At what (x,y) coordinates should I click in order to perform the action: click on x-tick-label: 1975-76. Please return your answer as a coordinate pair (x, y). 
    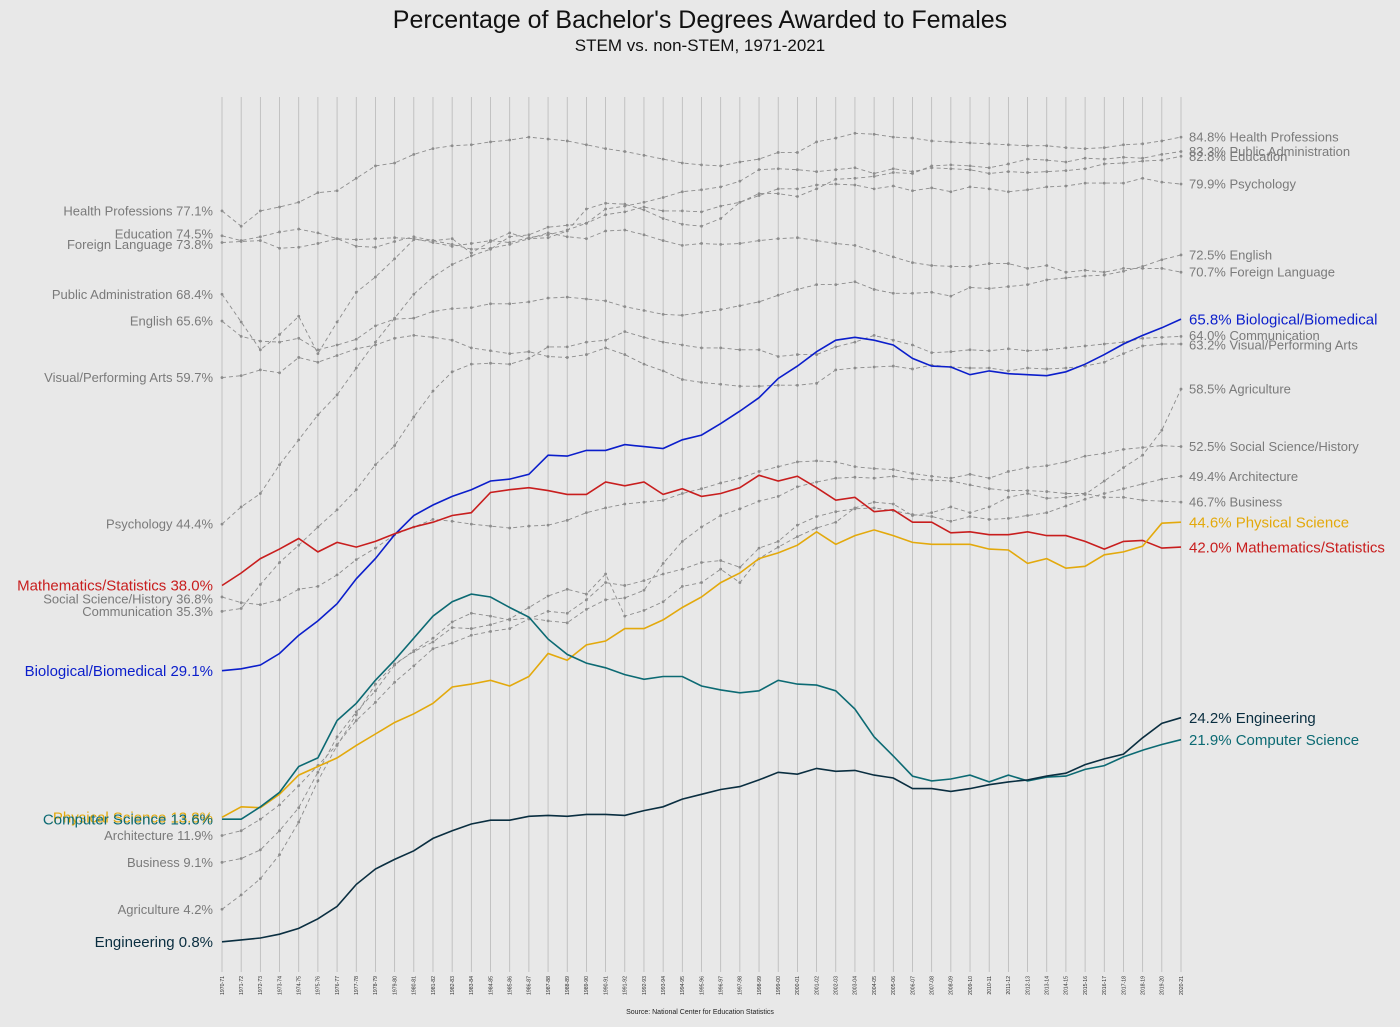
    Looking at the image, I should click on (319, 985).